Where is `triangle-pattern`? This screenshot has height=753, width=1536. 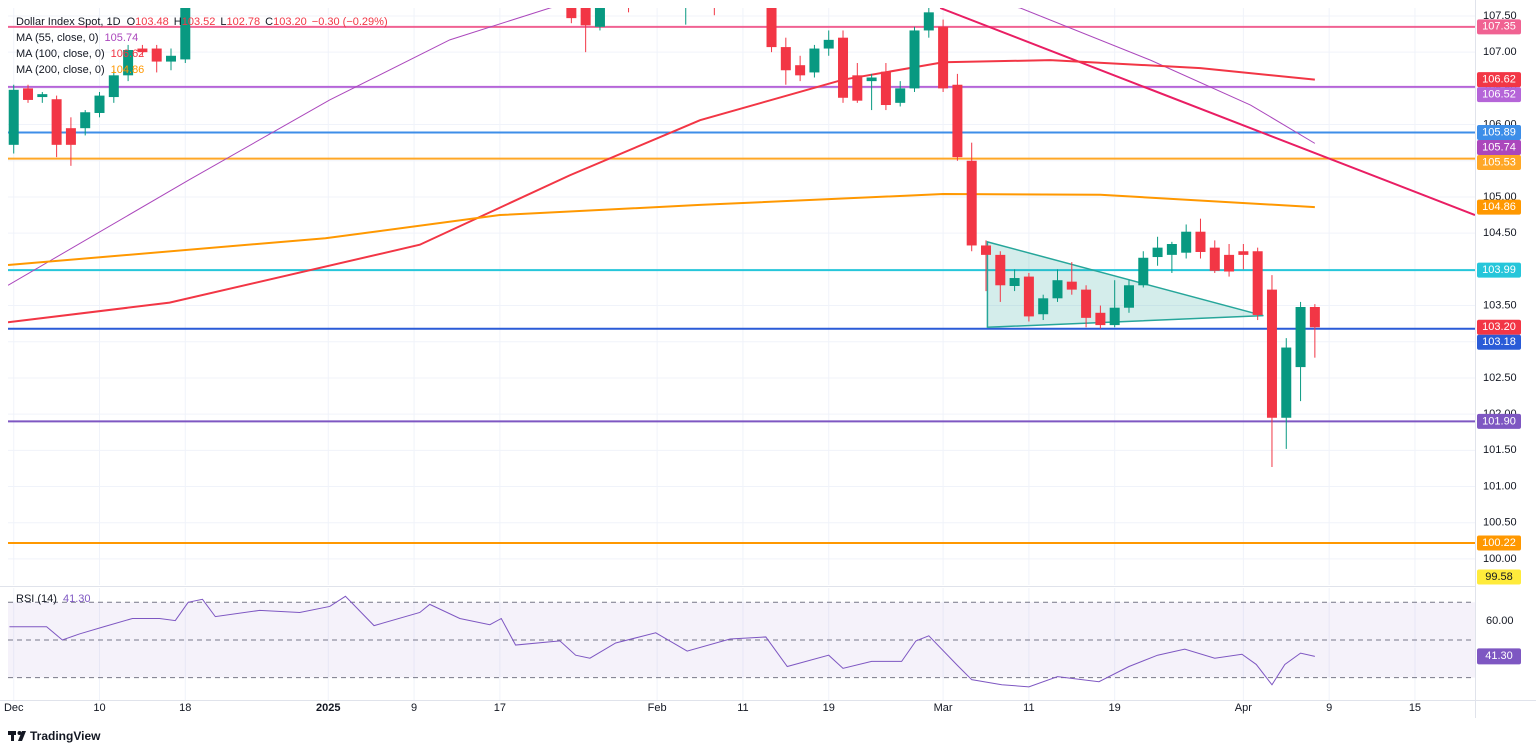 triangle-pattern is located at coordinates (1125, 284).